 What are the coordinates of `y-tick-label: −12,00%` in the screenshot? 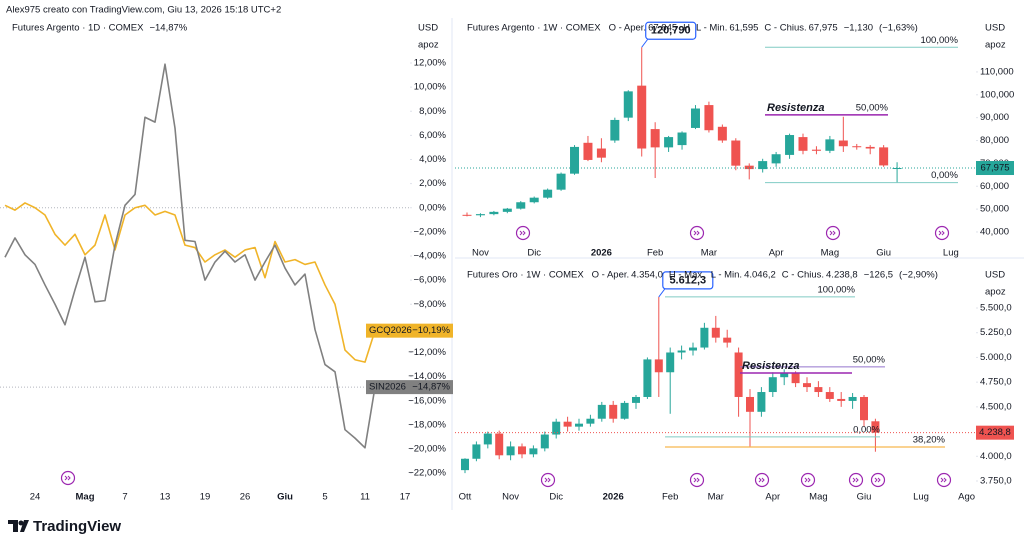 It's located at (427, 352).